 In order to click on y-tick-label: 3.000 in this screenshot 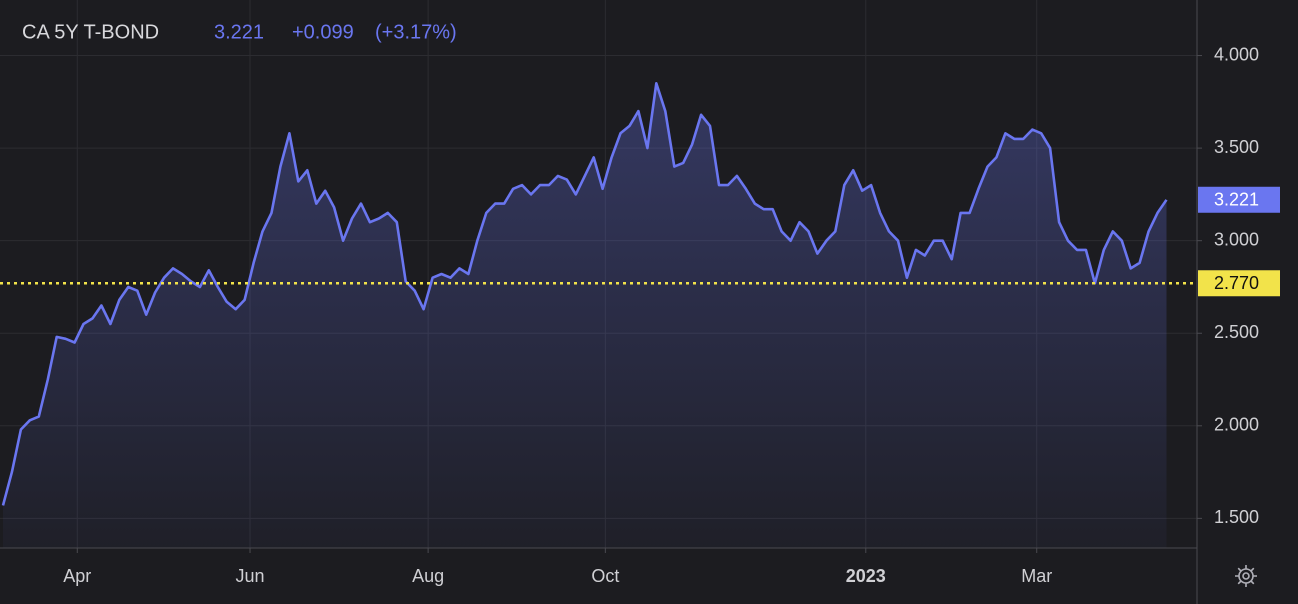, I will do `click(1236, 239)`.